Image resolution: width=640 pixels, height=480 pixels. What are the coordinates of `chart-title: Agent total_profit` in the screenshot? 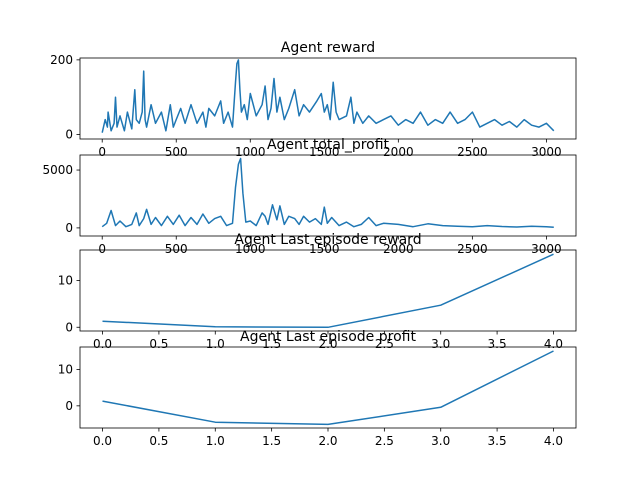 It's located at (328, 145).